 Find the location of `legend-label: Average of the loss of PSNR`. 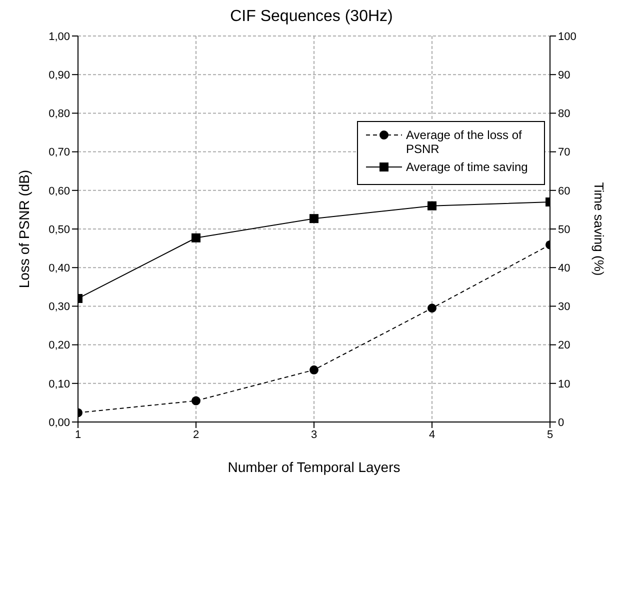

legend-label: Average of the loss of PSNR is located at coordinates (464, 142).